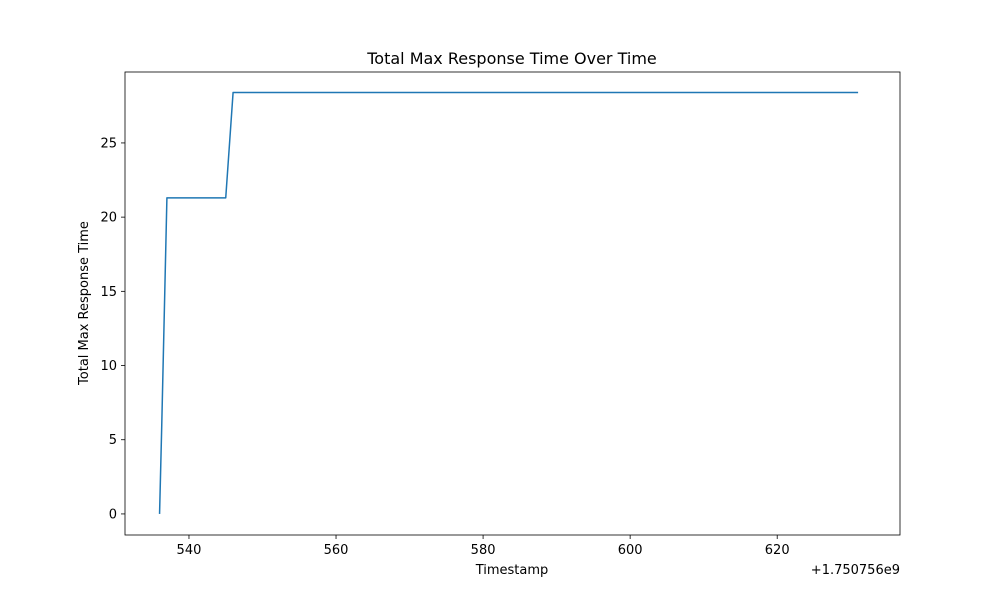 This screenshot has height=600, width=1000. Describe the element at coordinates (113, 514) in the screenshot. I see `y-tick-label: 0` at that location.